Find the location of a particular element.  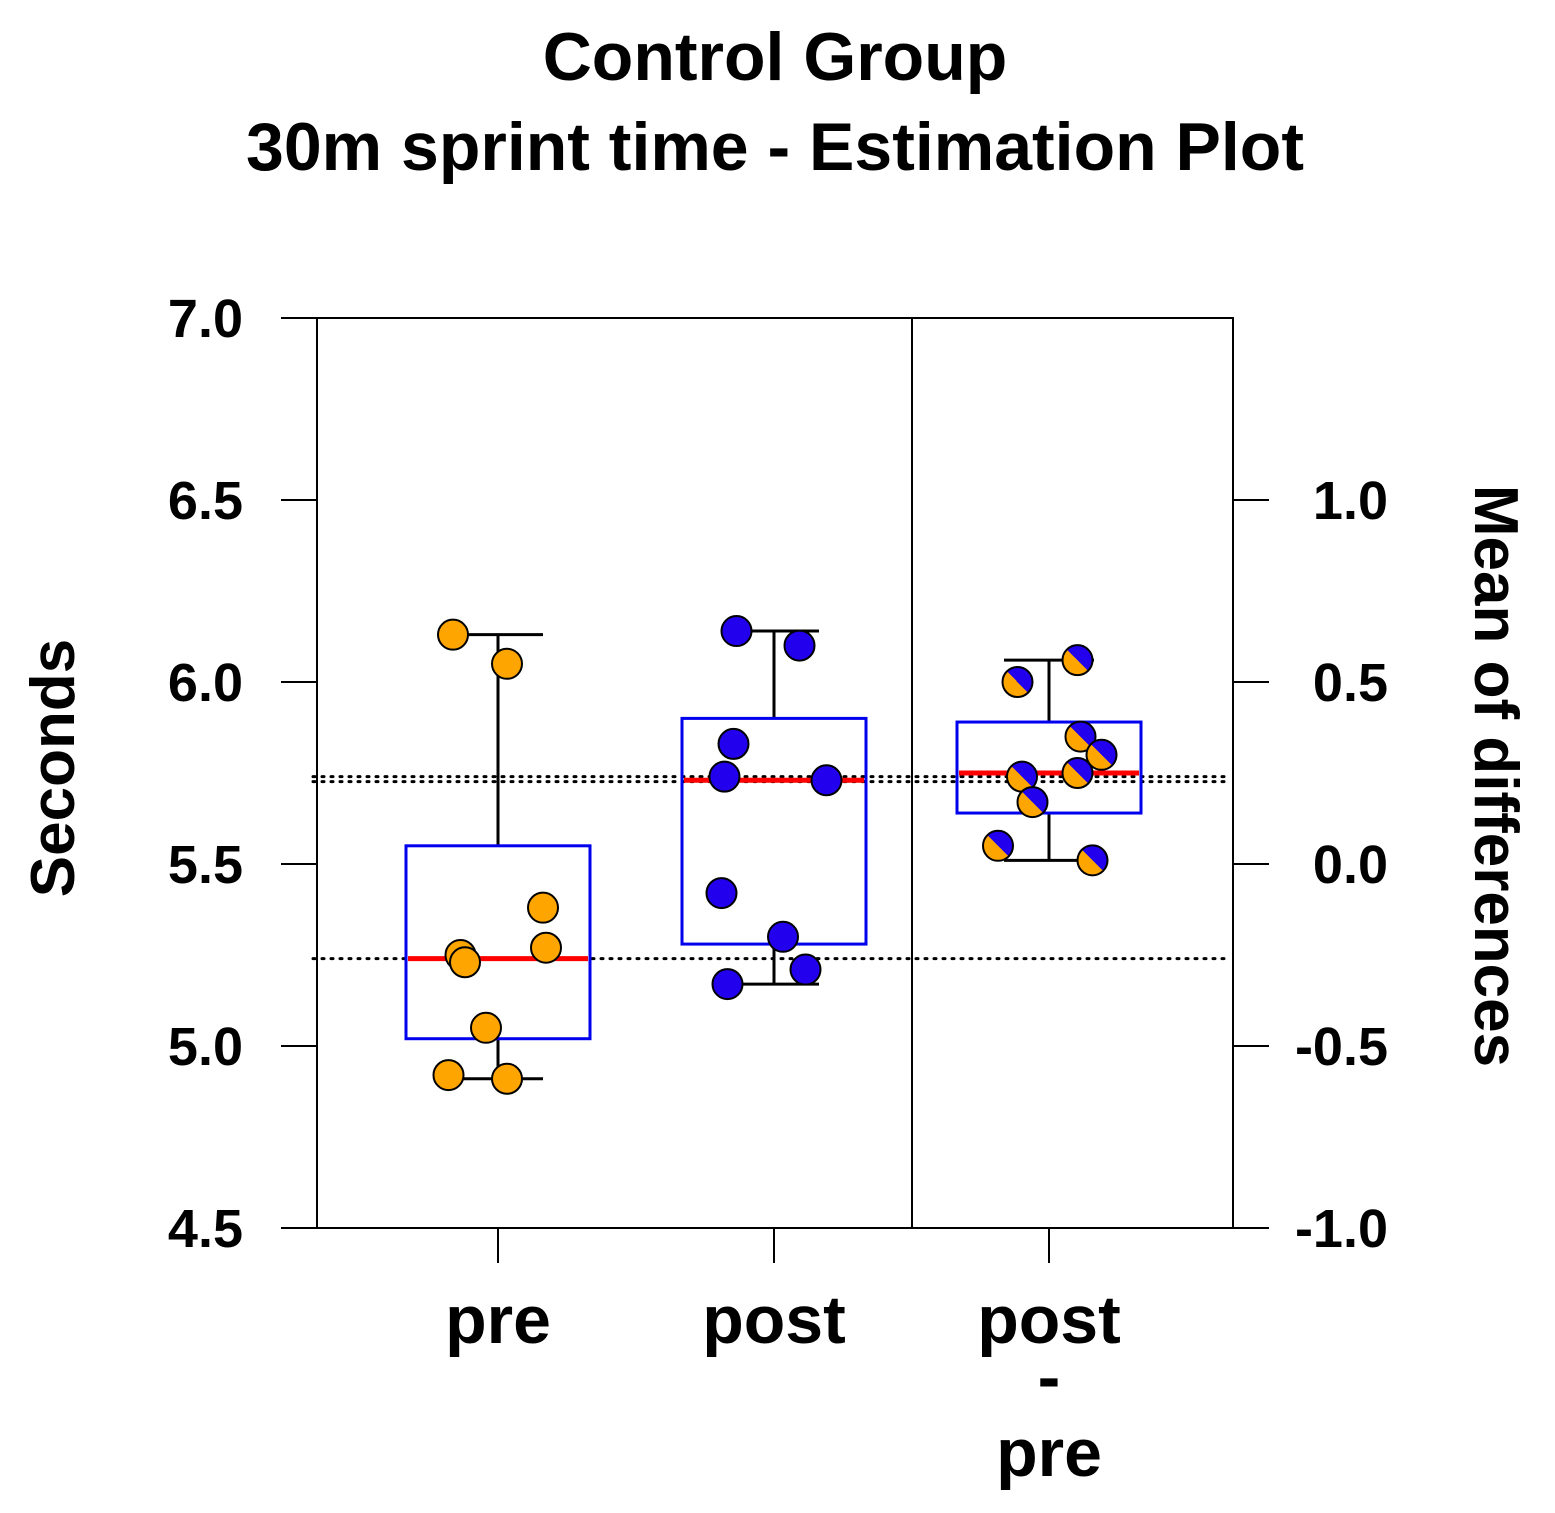

y-axis-title-left: Seconds is located at coordinates (53, 768).